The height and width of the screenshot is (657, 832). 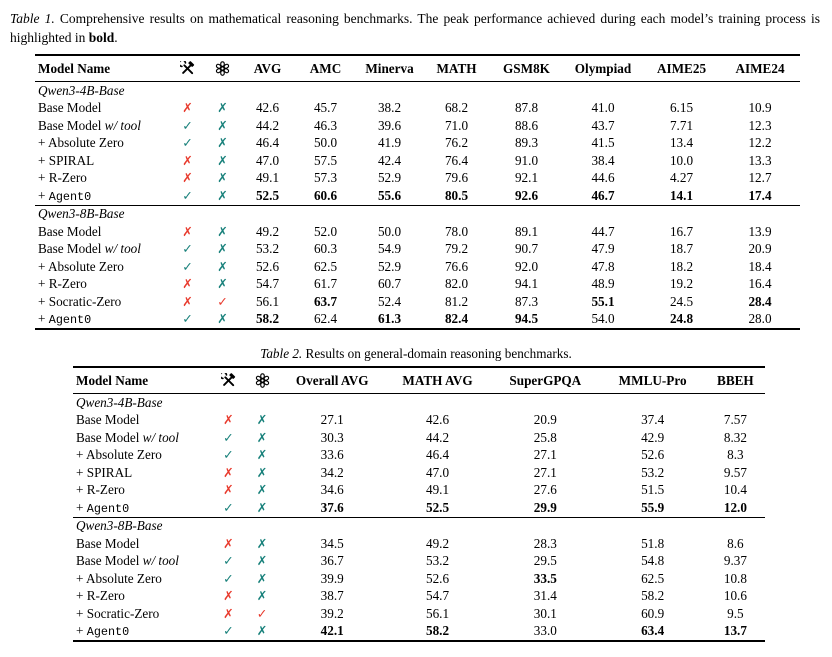 What do you see at coordinates (419, 579) in the screenshot?
I see `table-row: + Absolute Zero ✓ ✗ 39.9 52.6 33.5 62.5 10.8` at bounding box center [419, 579].